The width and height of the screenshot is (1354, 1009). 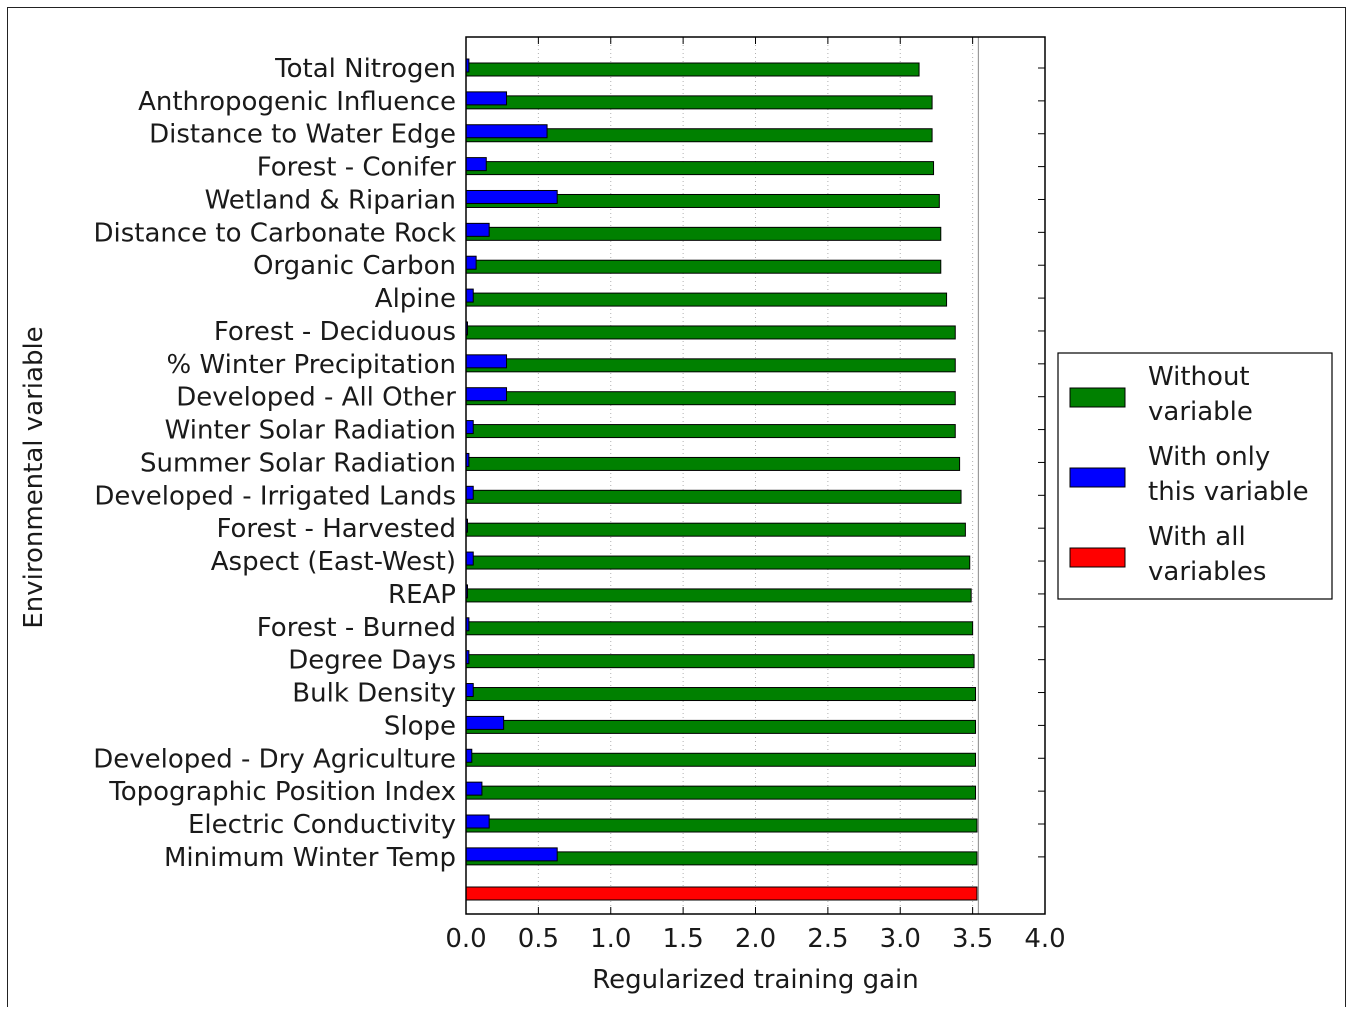 I want to click on x-axis-label: Regularized training gain, so click(x=755, y=980).